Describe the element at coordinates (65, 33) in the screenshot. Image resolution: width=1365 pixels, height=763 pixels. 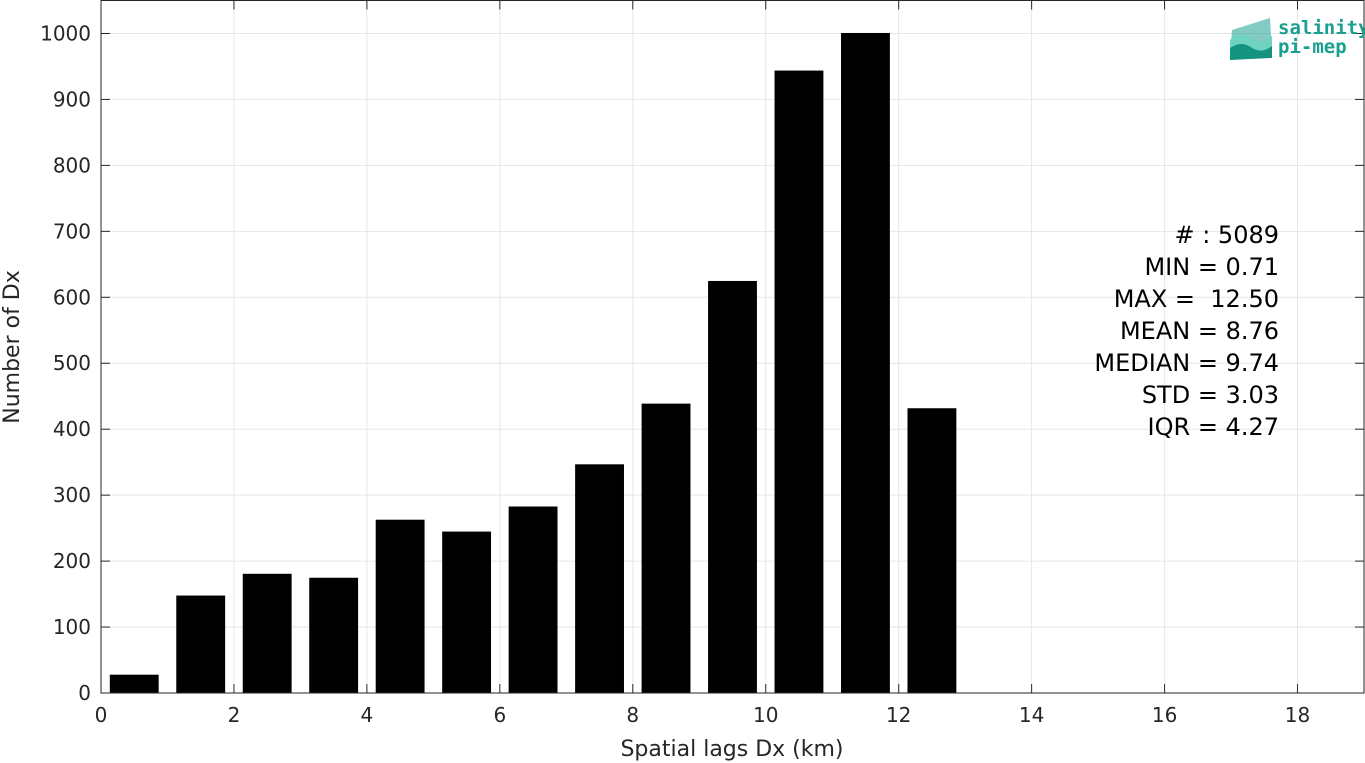
I see `y-tick-label: 1000` at that location.